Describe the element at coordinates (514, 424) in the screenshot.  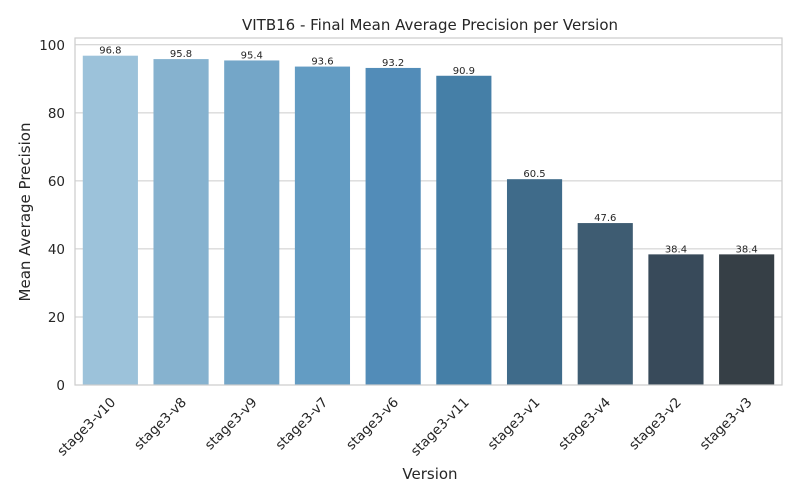
I see `x-tick-label: stage3-v1` at that location.